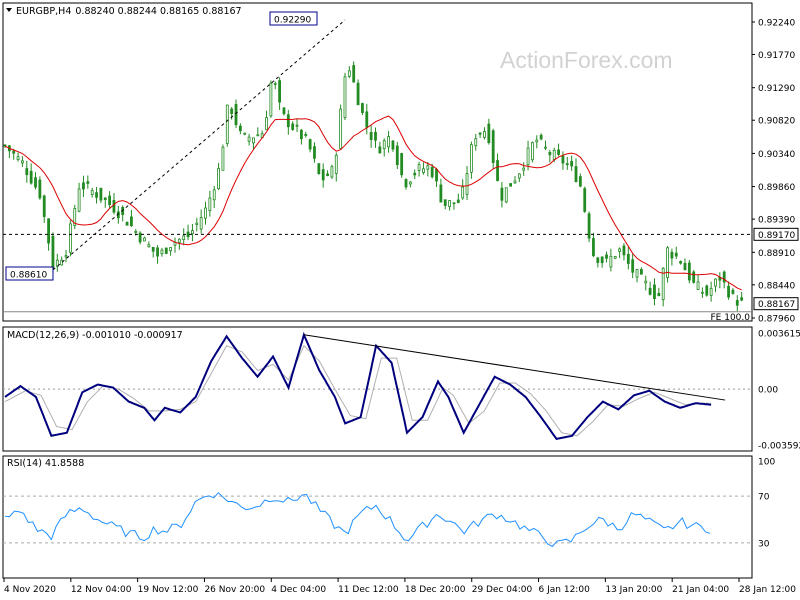 This screenshot has width=800, height=600. Describe the element at coordinates (779, 335) in the screenshot. I see `macd-tick-label: 0.003615` at that location.